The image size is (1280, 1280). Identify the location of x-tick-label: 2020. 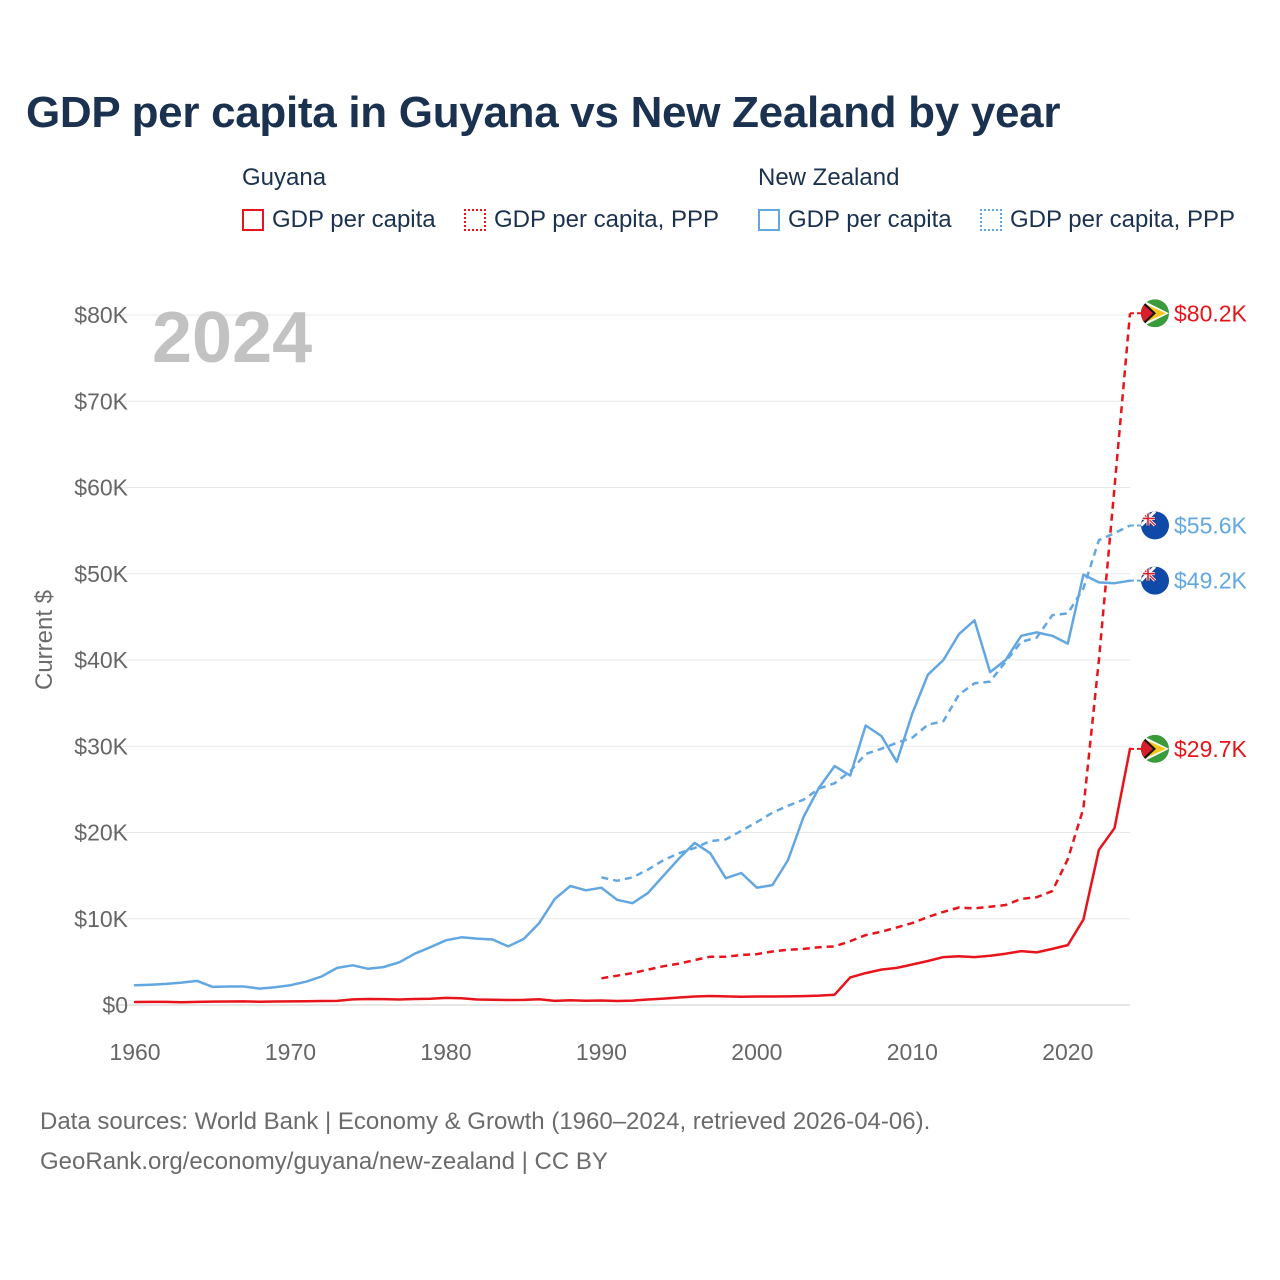
(1067, 1052).